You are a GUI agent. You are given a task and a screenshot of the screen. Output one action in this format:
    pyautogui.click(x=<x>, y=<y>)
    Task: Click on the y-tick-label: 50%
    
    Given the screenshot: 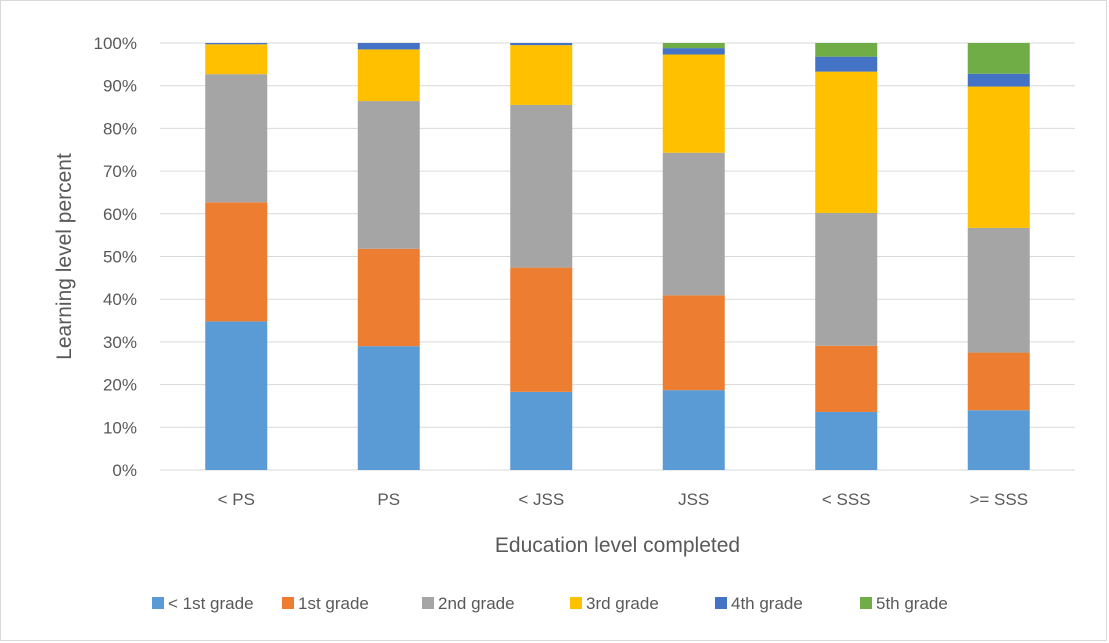 What is the action you would take?
    pyautogui.click(x=120, y=257)
    